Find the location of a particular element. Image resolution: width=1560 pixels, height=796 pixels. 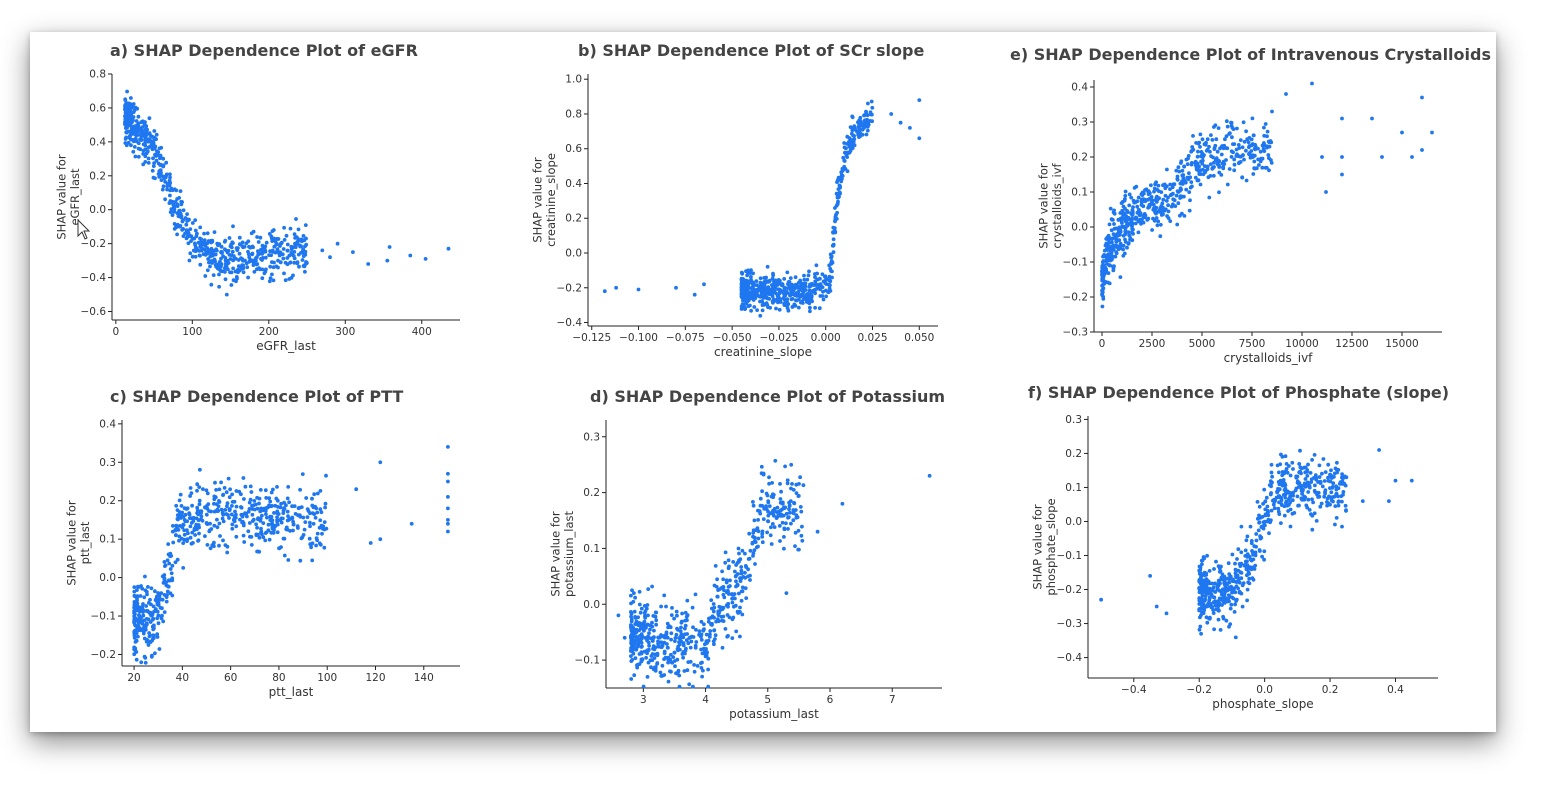

x-axis-label: creatinine_slope is located at coordinates (763, 352).